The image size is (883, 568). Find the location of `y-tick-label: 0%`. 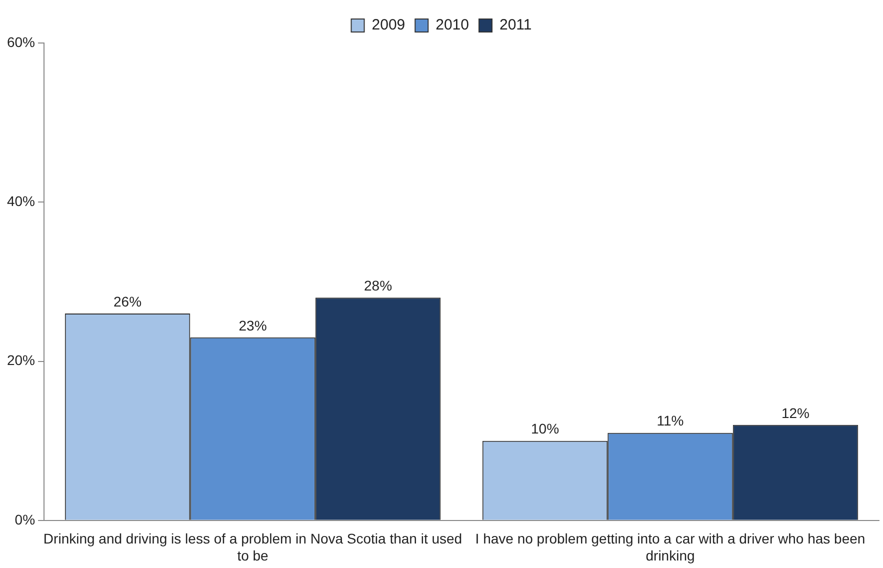

y-tick-label: 0% is located at coordinates (25, 519).